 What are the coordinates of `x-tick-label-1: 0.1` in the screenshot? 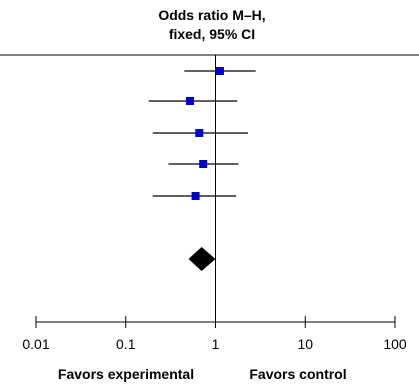 It's located at (126, 344).